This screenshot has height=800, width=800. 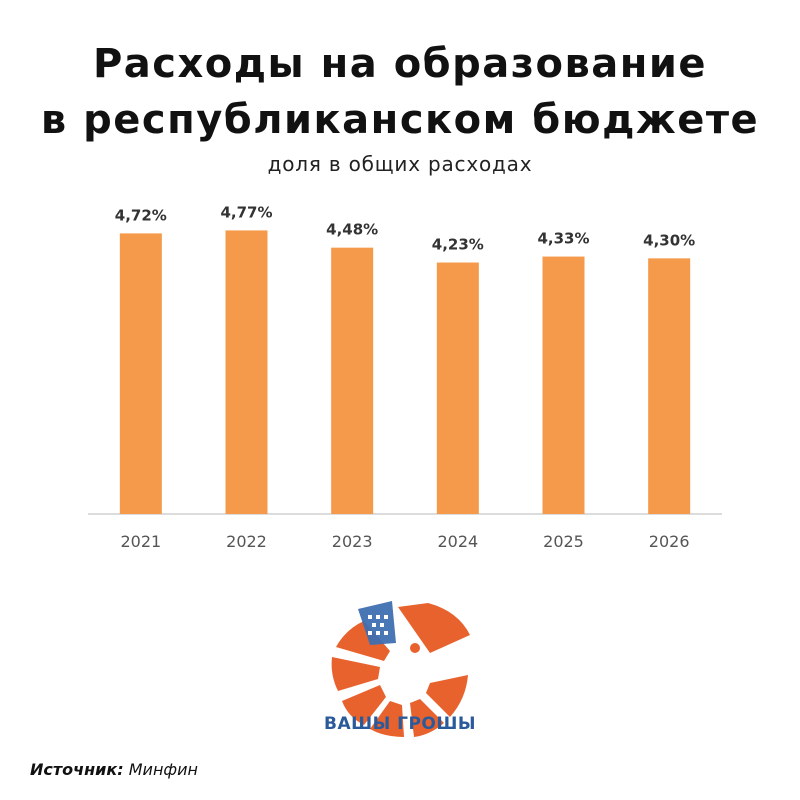 What do you see at coordinates (399, 724) in the screenshot?
I see `brand-name: ВАШЫ ГРОШЫ` at bounding box center [399, 724].